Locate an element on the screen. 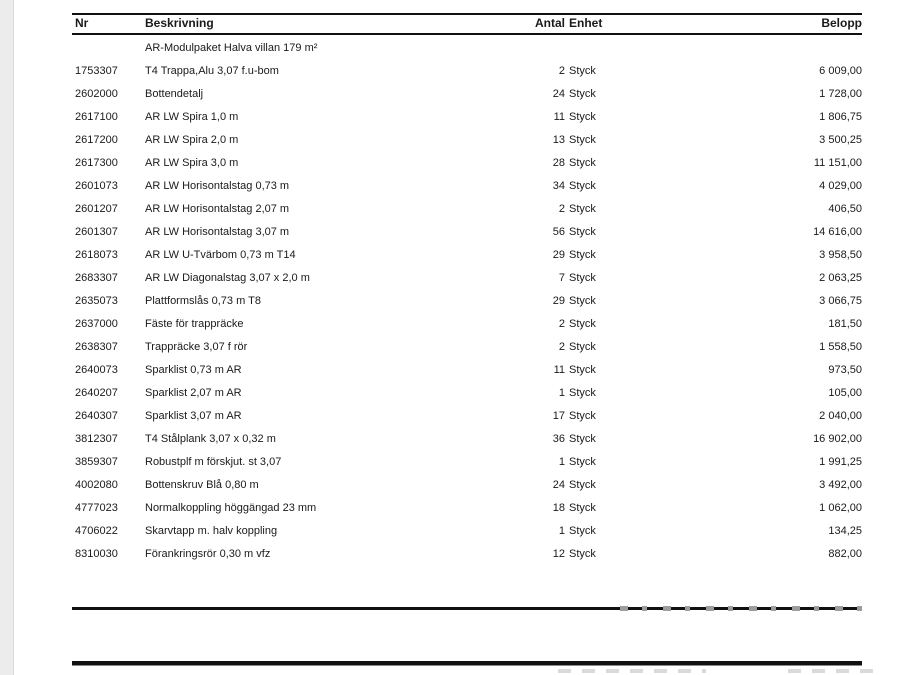  table-header-row: Nr Beskrivning Antal Enhet Belopp is located at coordinates (467, 23).